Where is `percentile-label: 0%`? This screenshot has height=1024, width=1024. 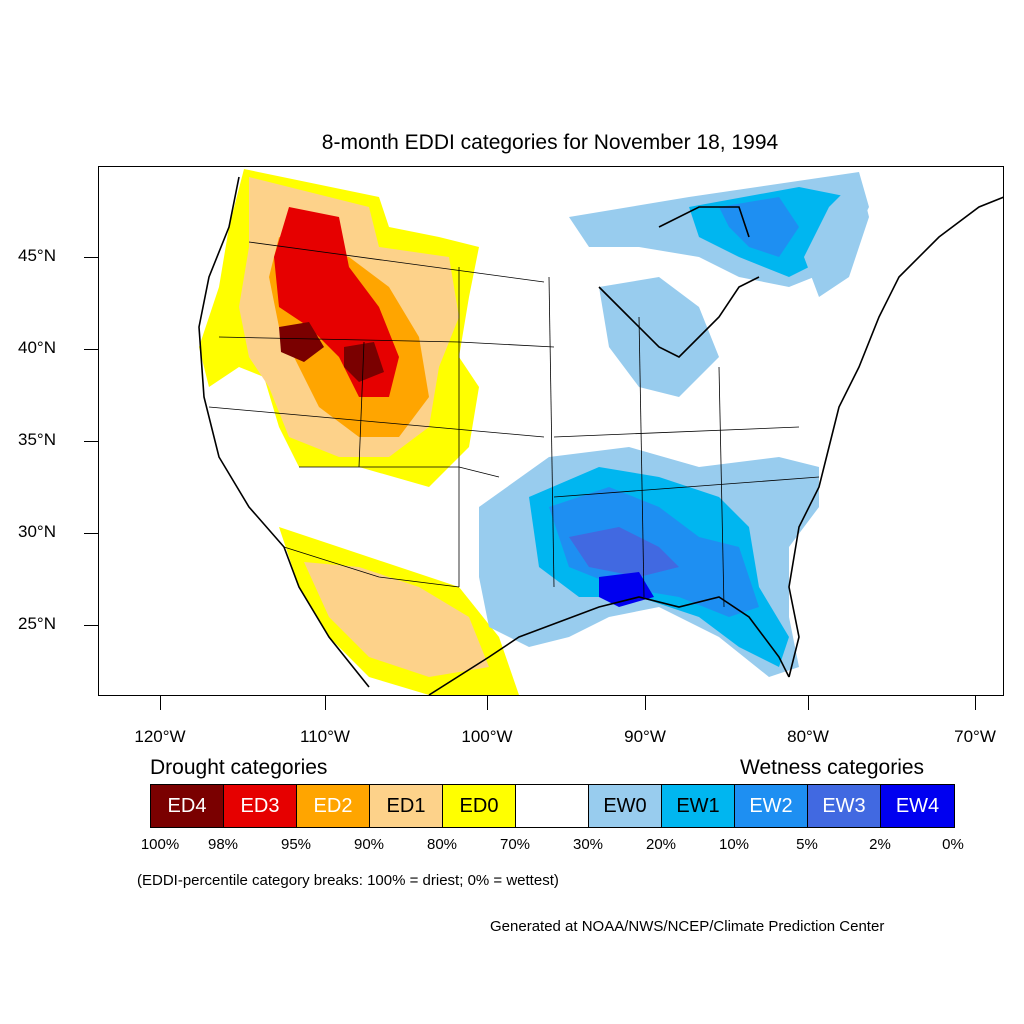
percentile-label: 0% is located at coordinates (953, 844).